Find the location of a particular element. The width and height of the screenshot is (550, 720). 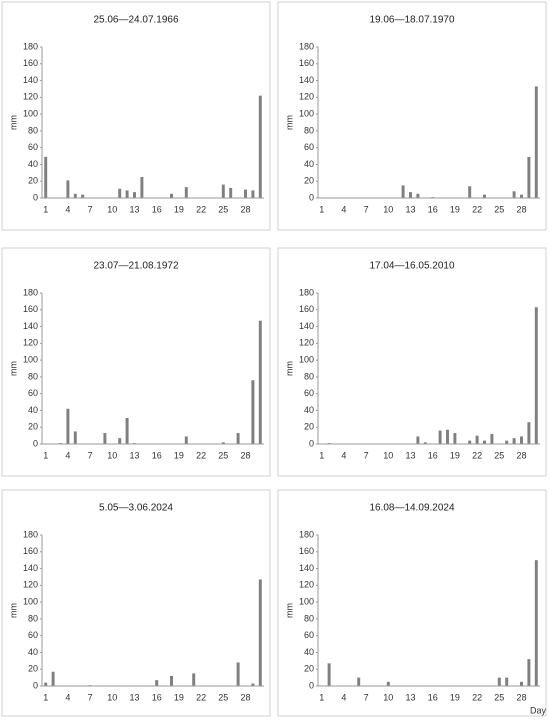

y-tick-label: 120 is located at coordinates (30, 97).